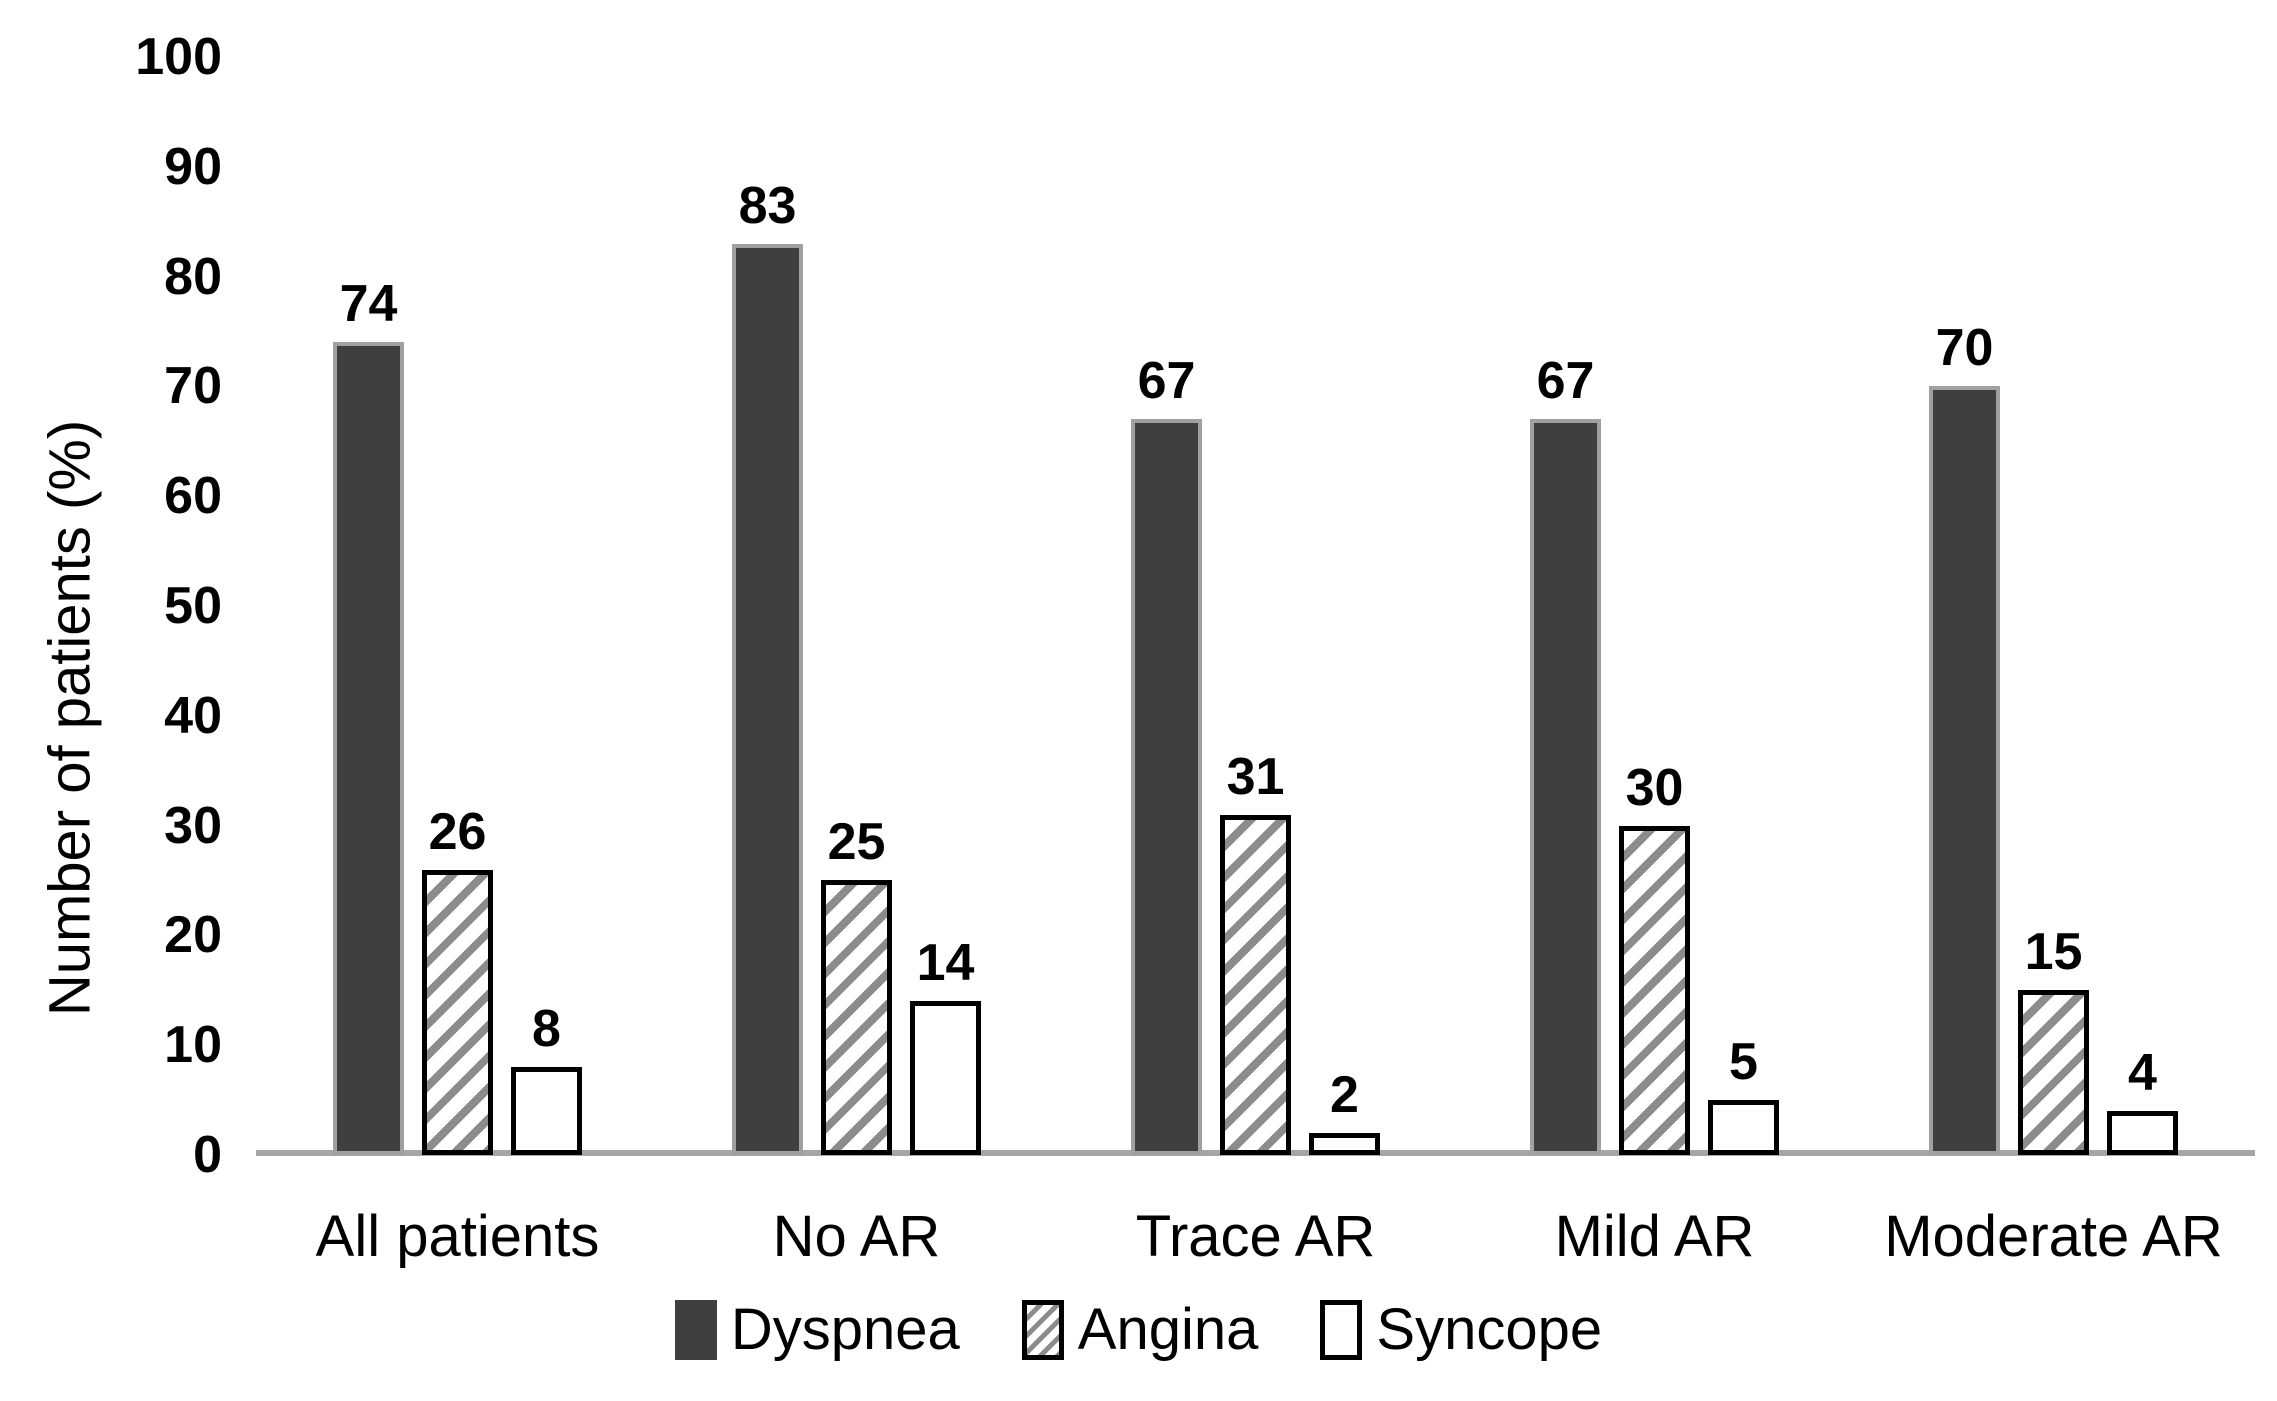 The height and width of the screenshot is (1401, 2277). What do you see at coordinates (2142, 1133) in the screenshot?
I see `bar-syncope-moderate-ar` at bounding box center [2142, 1133].